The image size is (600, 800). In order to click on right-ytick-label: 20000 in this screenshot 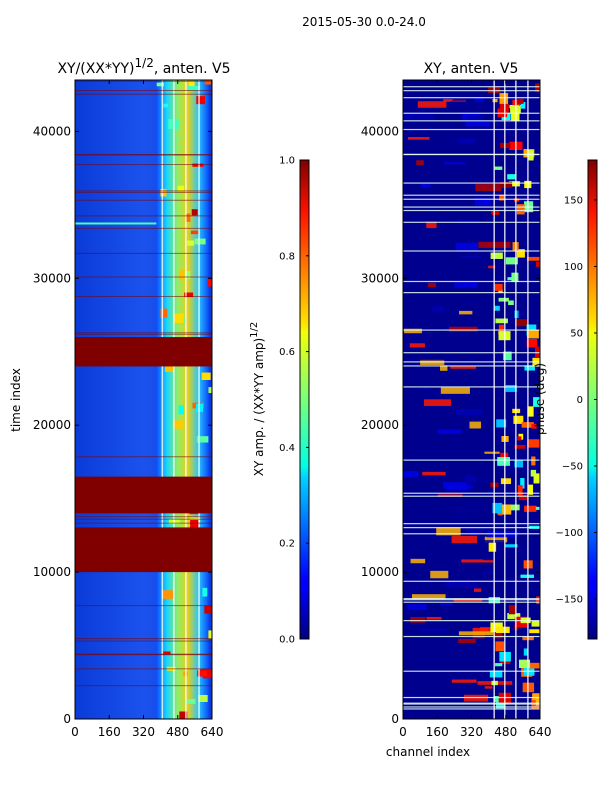, I will do `click(380, 425)`.